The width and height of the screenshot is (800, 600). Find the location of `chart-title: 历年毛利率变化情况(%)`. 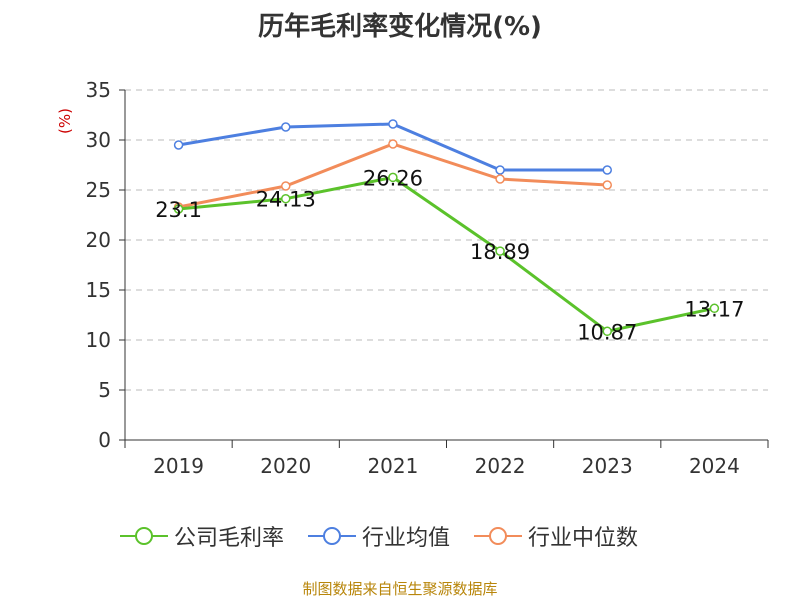

chart-title: 历年毛利率变化情况(%) is located at coordinates (400, 27).